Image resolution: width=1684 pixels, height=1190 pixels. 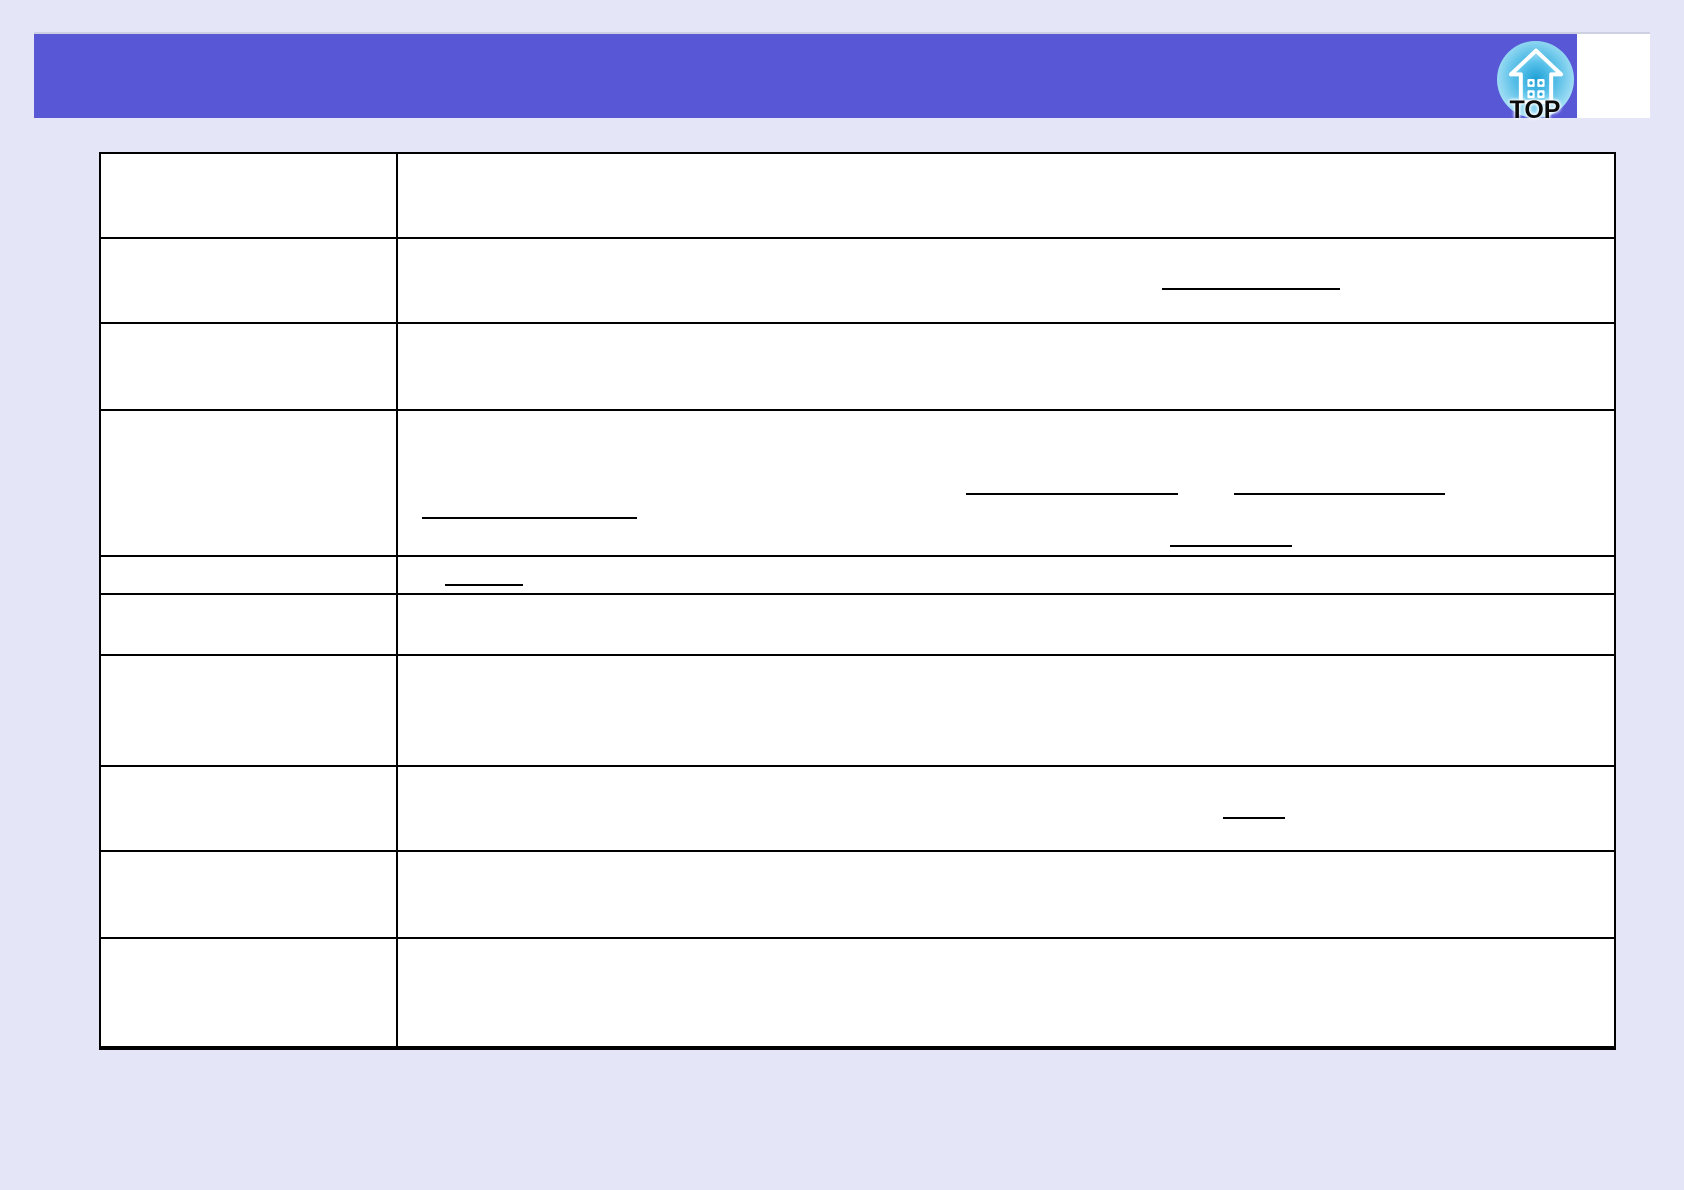 What do you see at coordinates (1613, 76) in the screenshot?
I see `page-number-box` at bounding box center [1613, 76].